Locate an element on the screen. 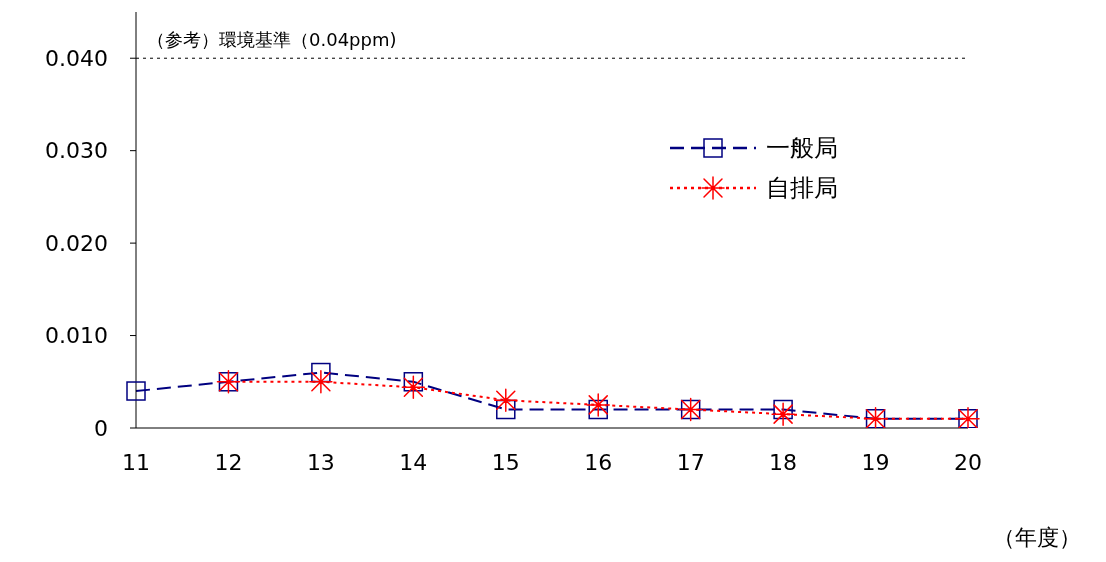 The width and height of the screenshot is (1106, 562). y-tick-label: 0 is located at coordinates (101, 428).